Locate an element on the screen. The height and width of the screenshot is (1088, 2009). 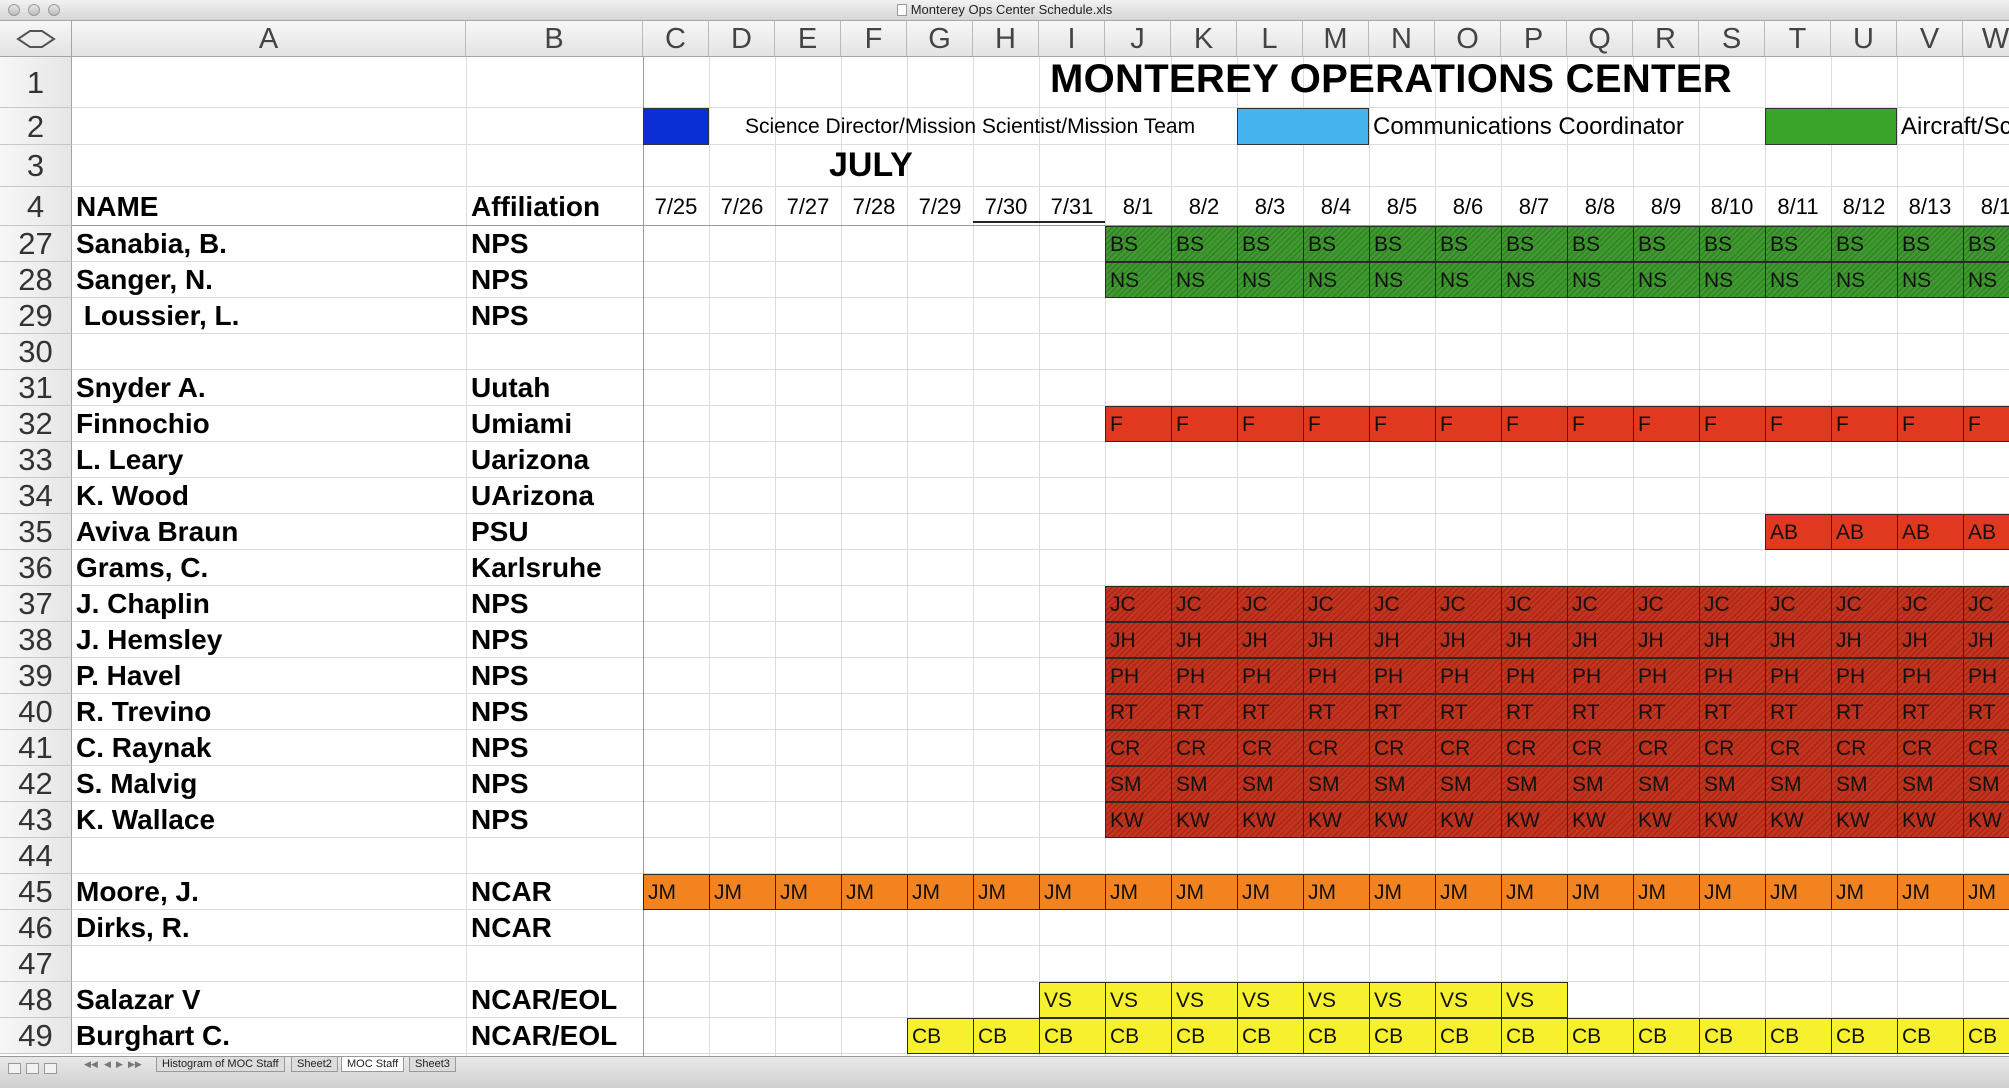
column-header: O is located at coordinates (1468, 39).